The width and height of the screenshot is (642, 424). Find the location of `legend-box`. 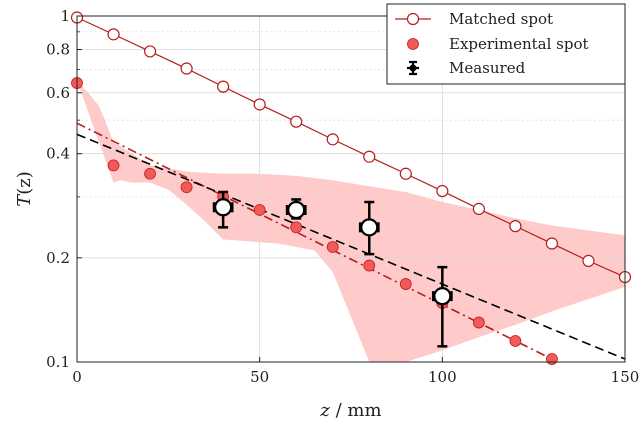

legend-box is located at coordinates (506, 44).